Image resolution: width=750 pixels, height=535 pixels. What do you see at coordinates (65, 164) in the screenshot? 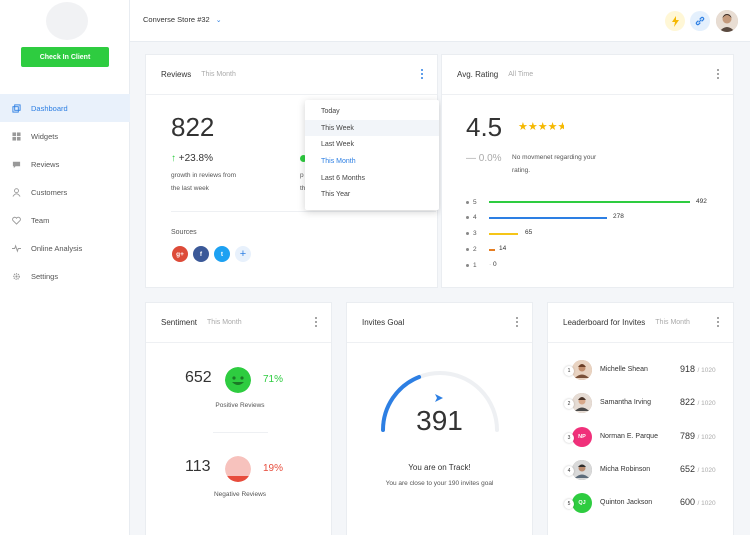
I see `sidebar-item-reviews: Reviews` at bounding box center [65, 164].